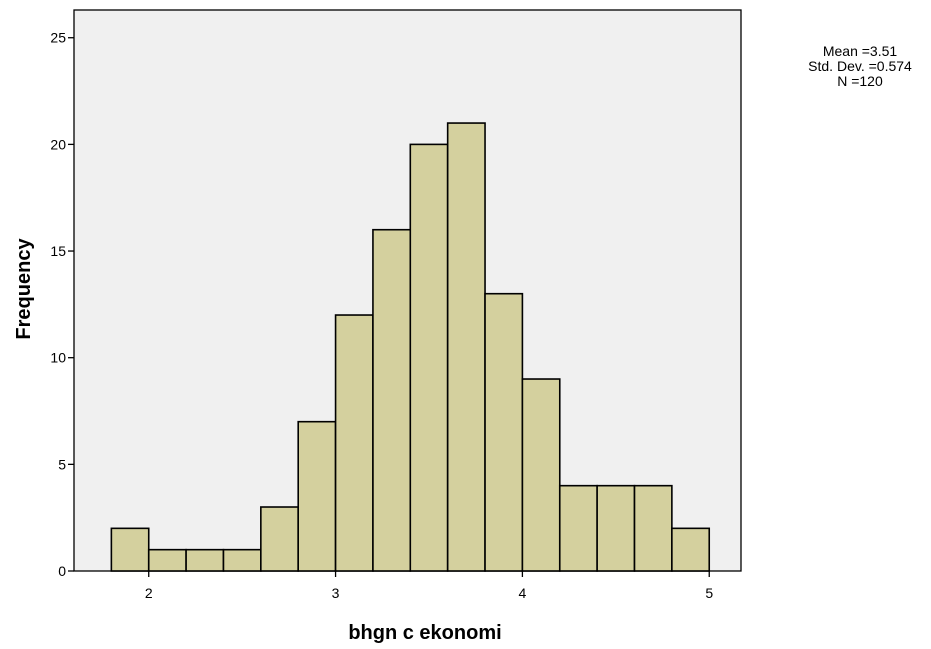  I want to click on y-tick-label: 15, so click(58, 251).